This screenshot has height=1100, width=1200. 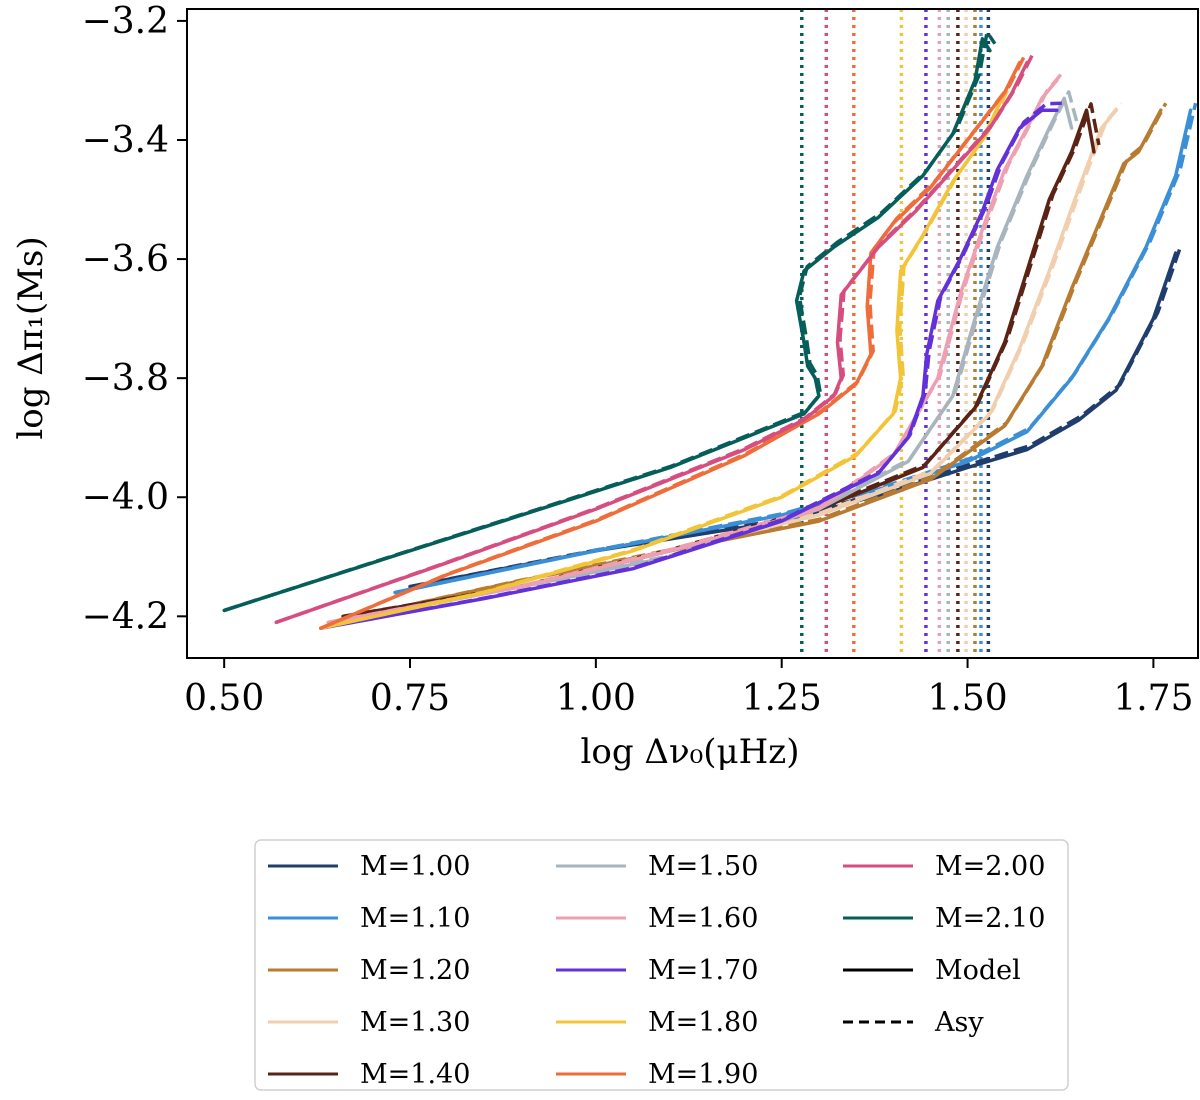 I want to click on y-tick-label-3: −3.8, so click(x=125, y=378).